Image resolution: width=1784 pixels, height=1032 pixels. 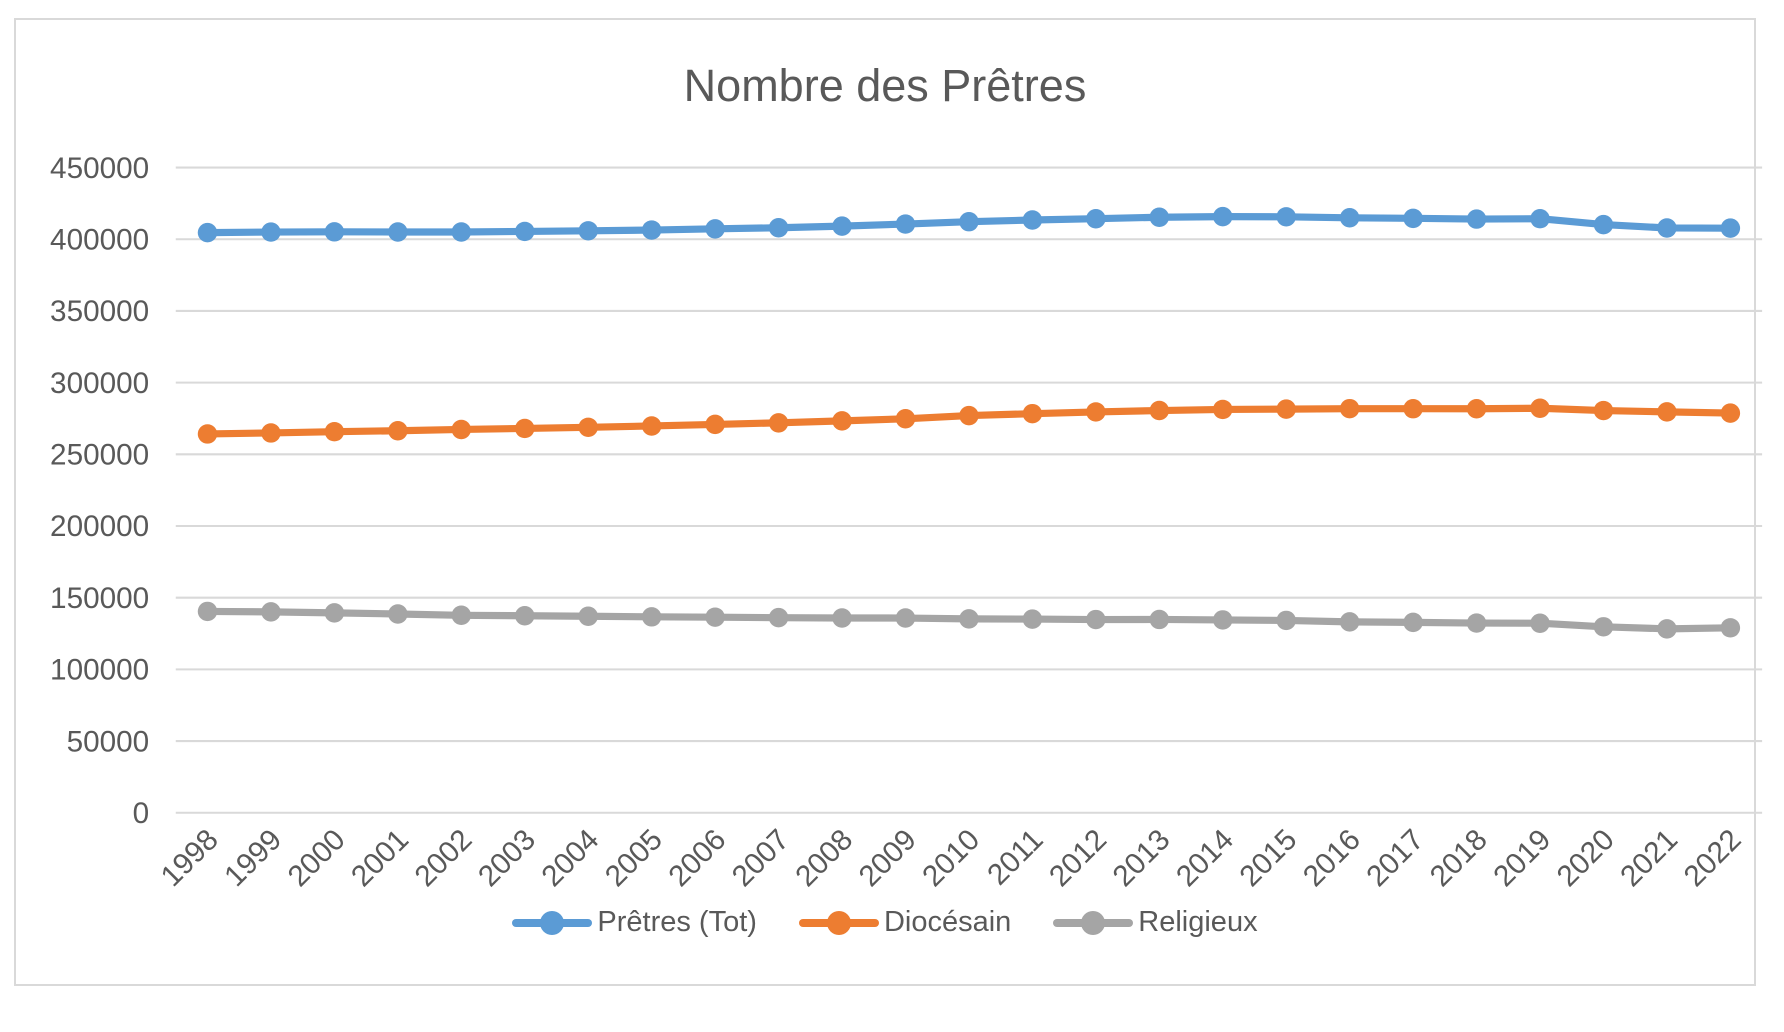 What do you see at coordinates (951, 858) in the screenshot?
I see `x-axis-tick-label: 2010` at bounding box center [951, 858].